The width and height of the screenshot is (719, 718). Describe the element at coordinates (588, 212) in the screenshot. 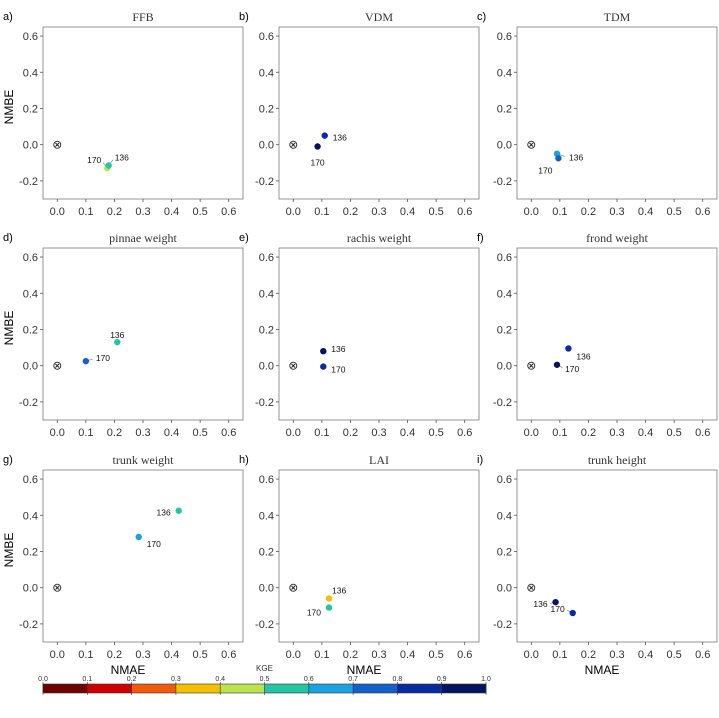

I see `x-tick-label: 0.2` at that location.